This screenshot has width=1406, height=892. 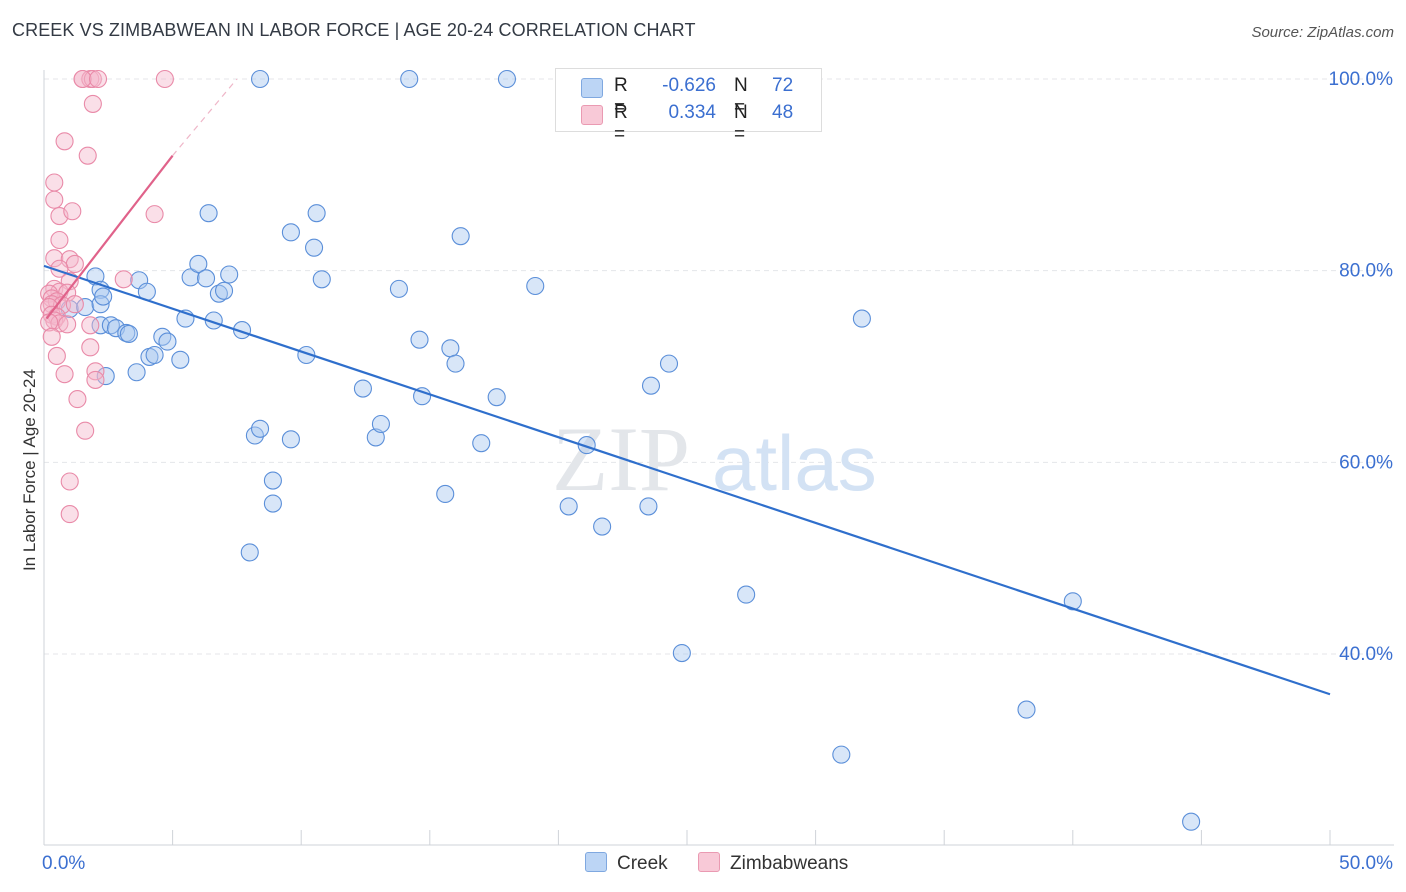 I want to click on trend-line-zimbabweans, so click(x=109, y=237).